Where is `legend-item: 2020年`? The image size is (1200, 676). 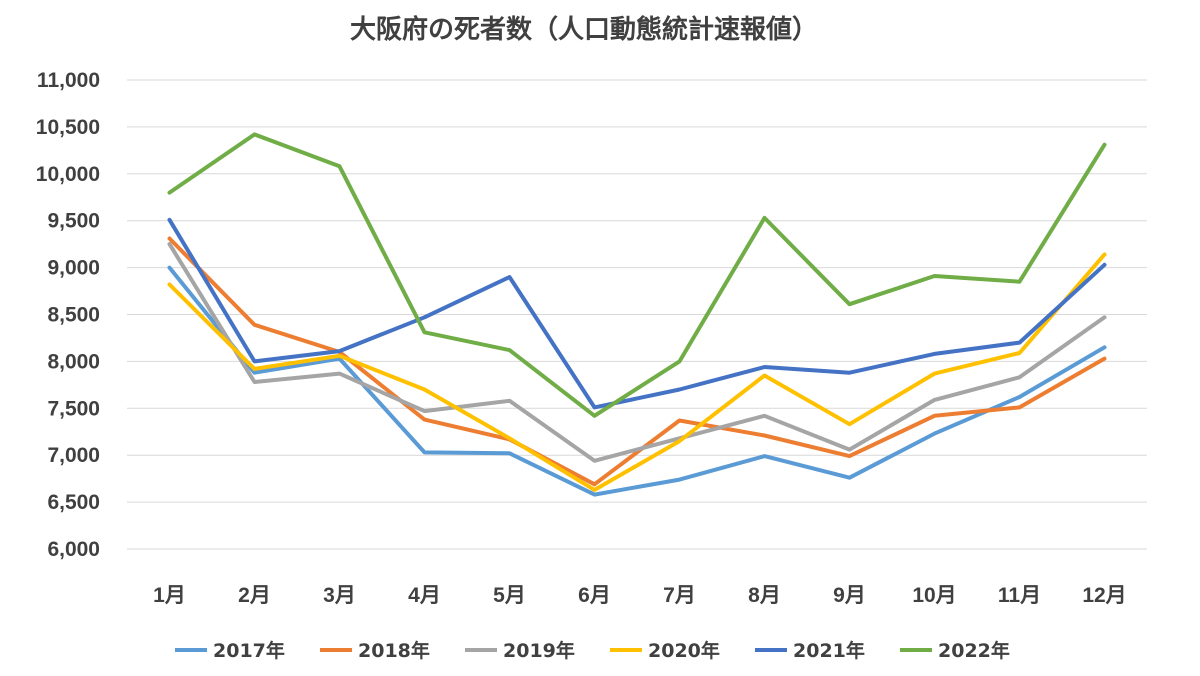
legend-item: 2020年 is located at coordinates (665, 650).